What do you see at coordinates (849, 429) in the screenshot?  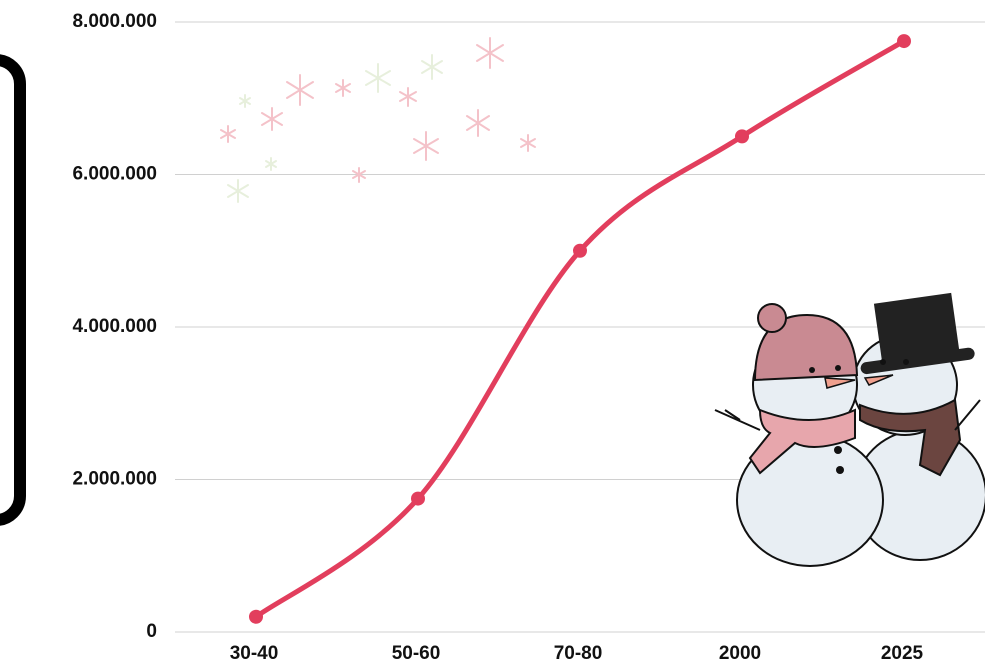 I see `snowmen` at bounding box center [849, 429].